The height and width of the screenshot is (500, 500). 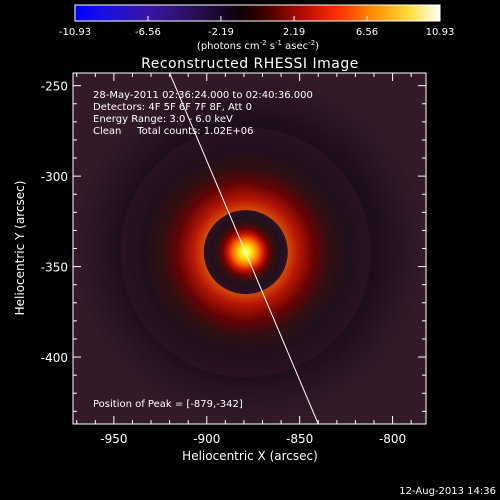 What do you see at coordinates (447, 491) in the screenshot?
I see `footer-timestamp: 12-Aug-2013 14:36` at bounding box center [447, 491].